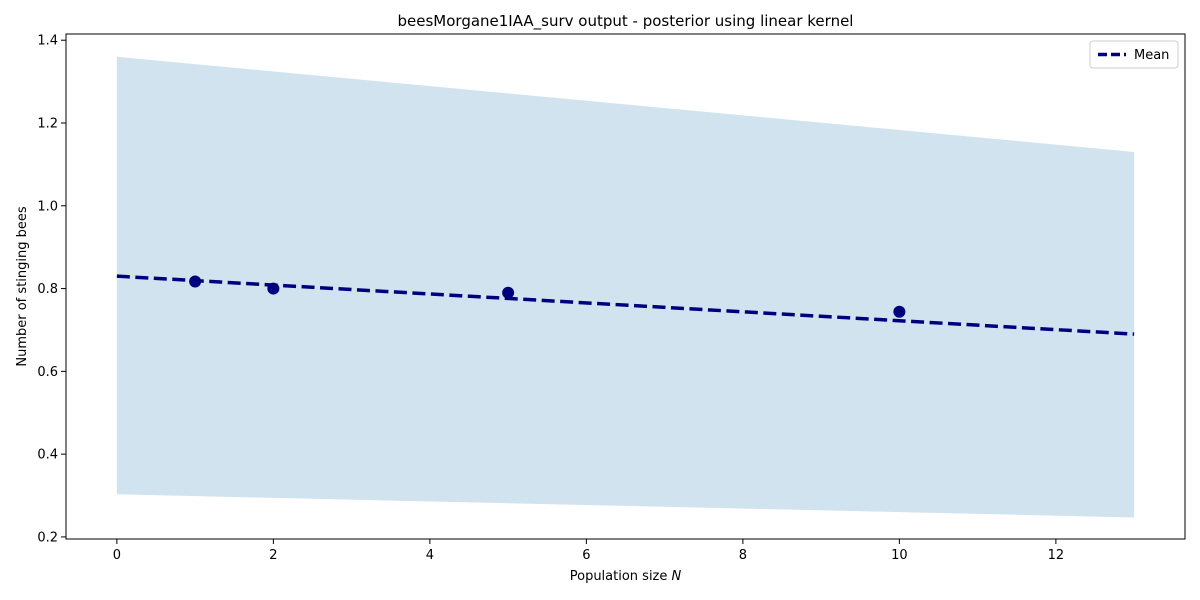 The width and height of the screenshot is (1200, 600). I want to click on legend-mean-label: Mean, so click(1151, 55).